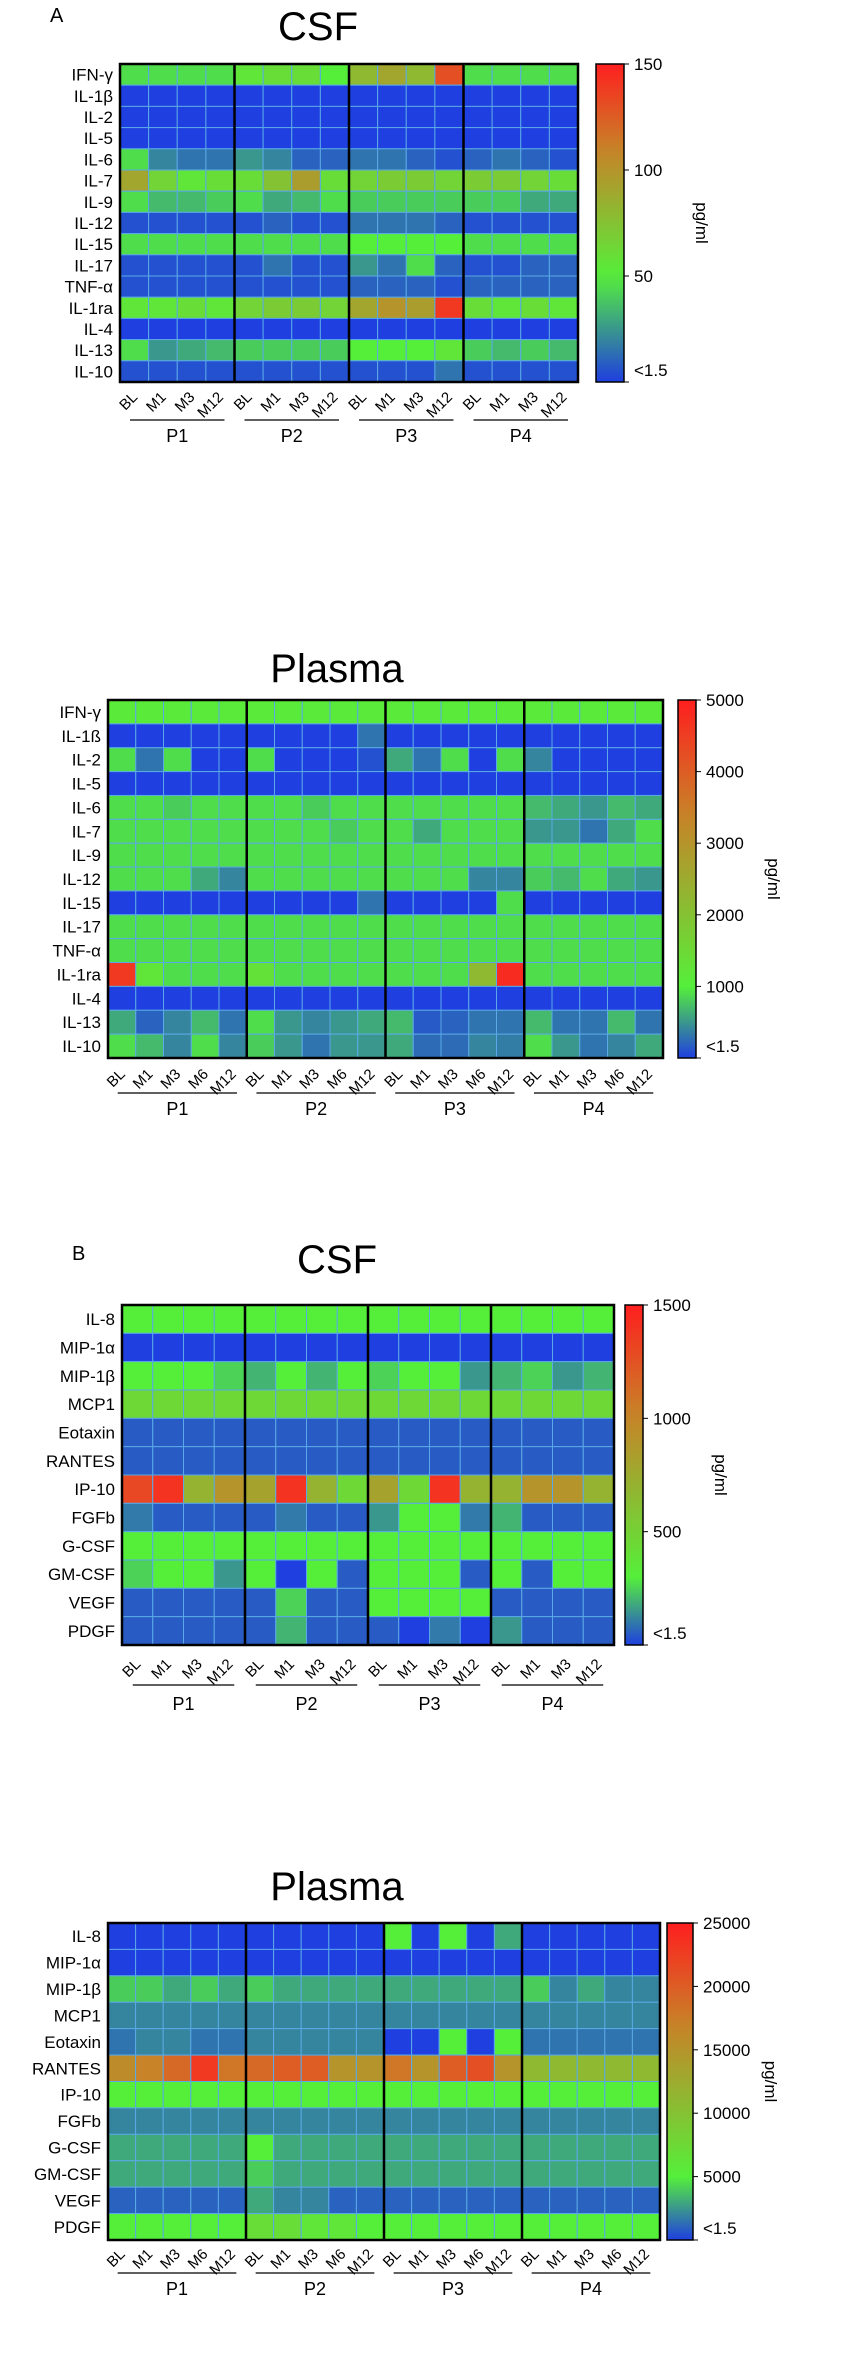 The image size is (849, 2371). What do you see at coordinates (81, 879) in the screenshot?
I see `row-label: IL-12` at bounding box center [81, 879].